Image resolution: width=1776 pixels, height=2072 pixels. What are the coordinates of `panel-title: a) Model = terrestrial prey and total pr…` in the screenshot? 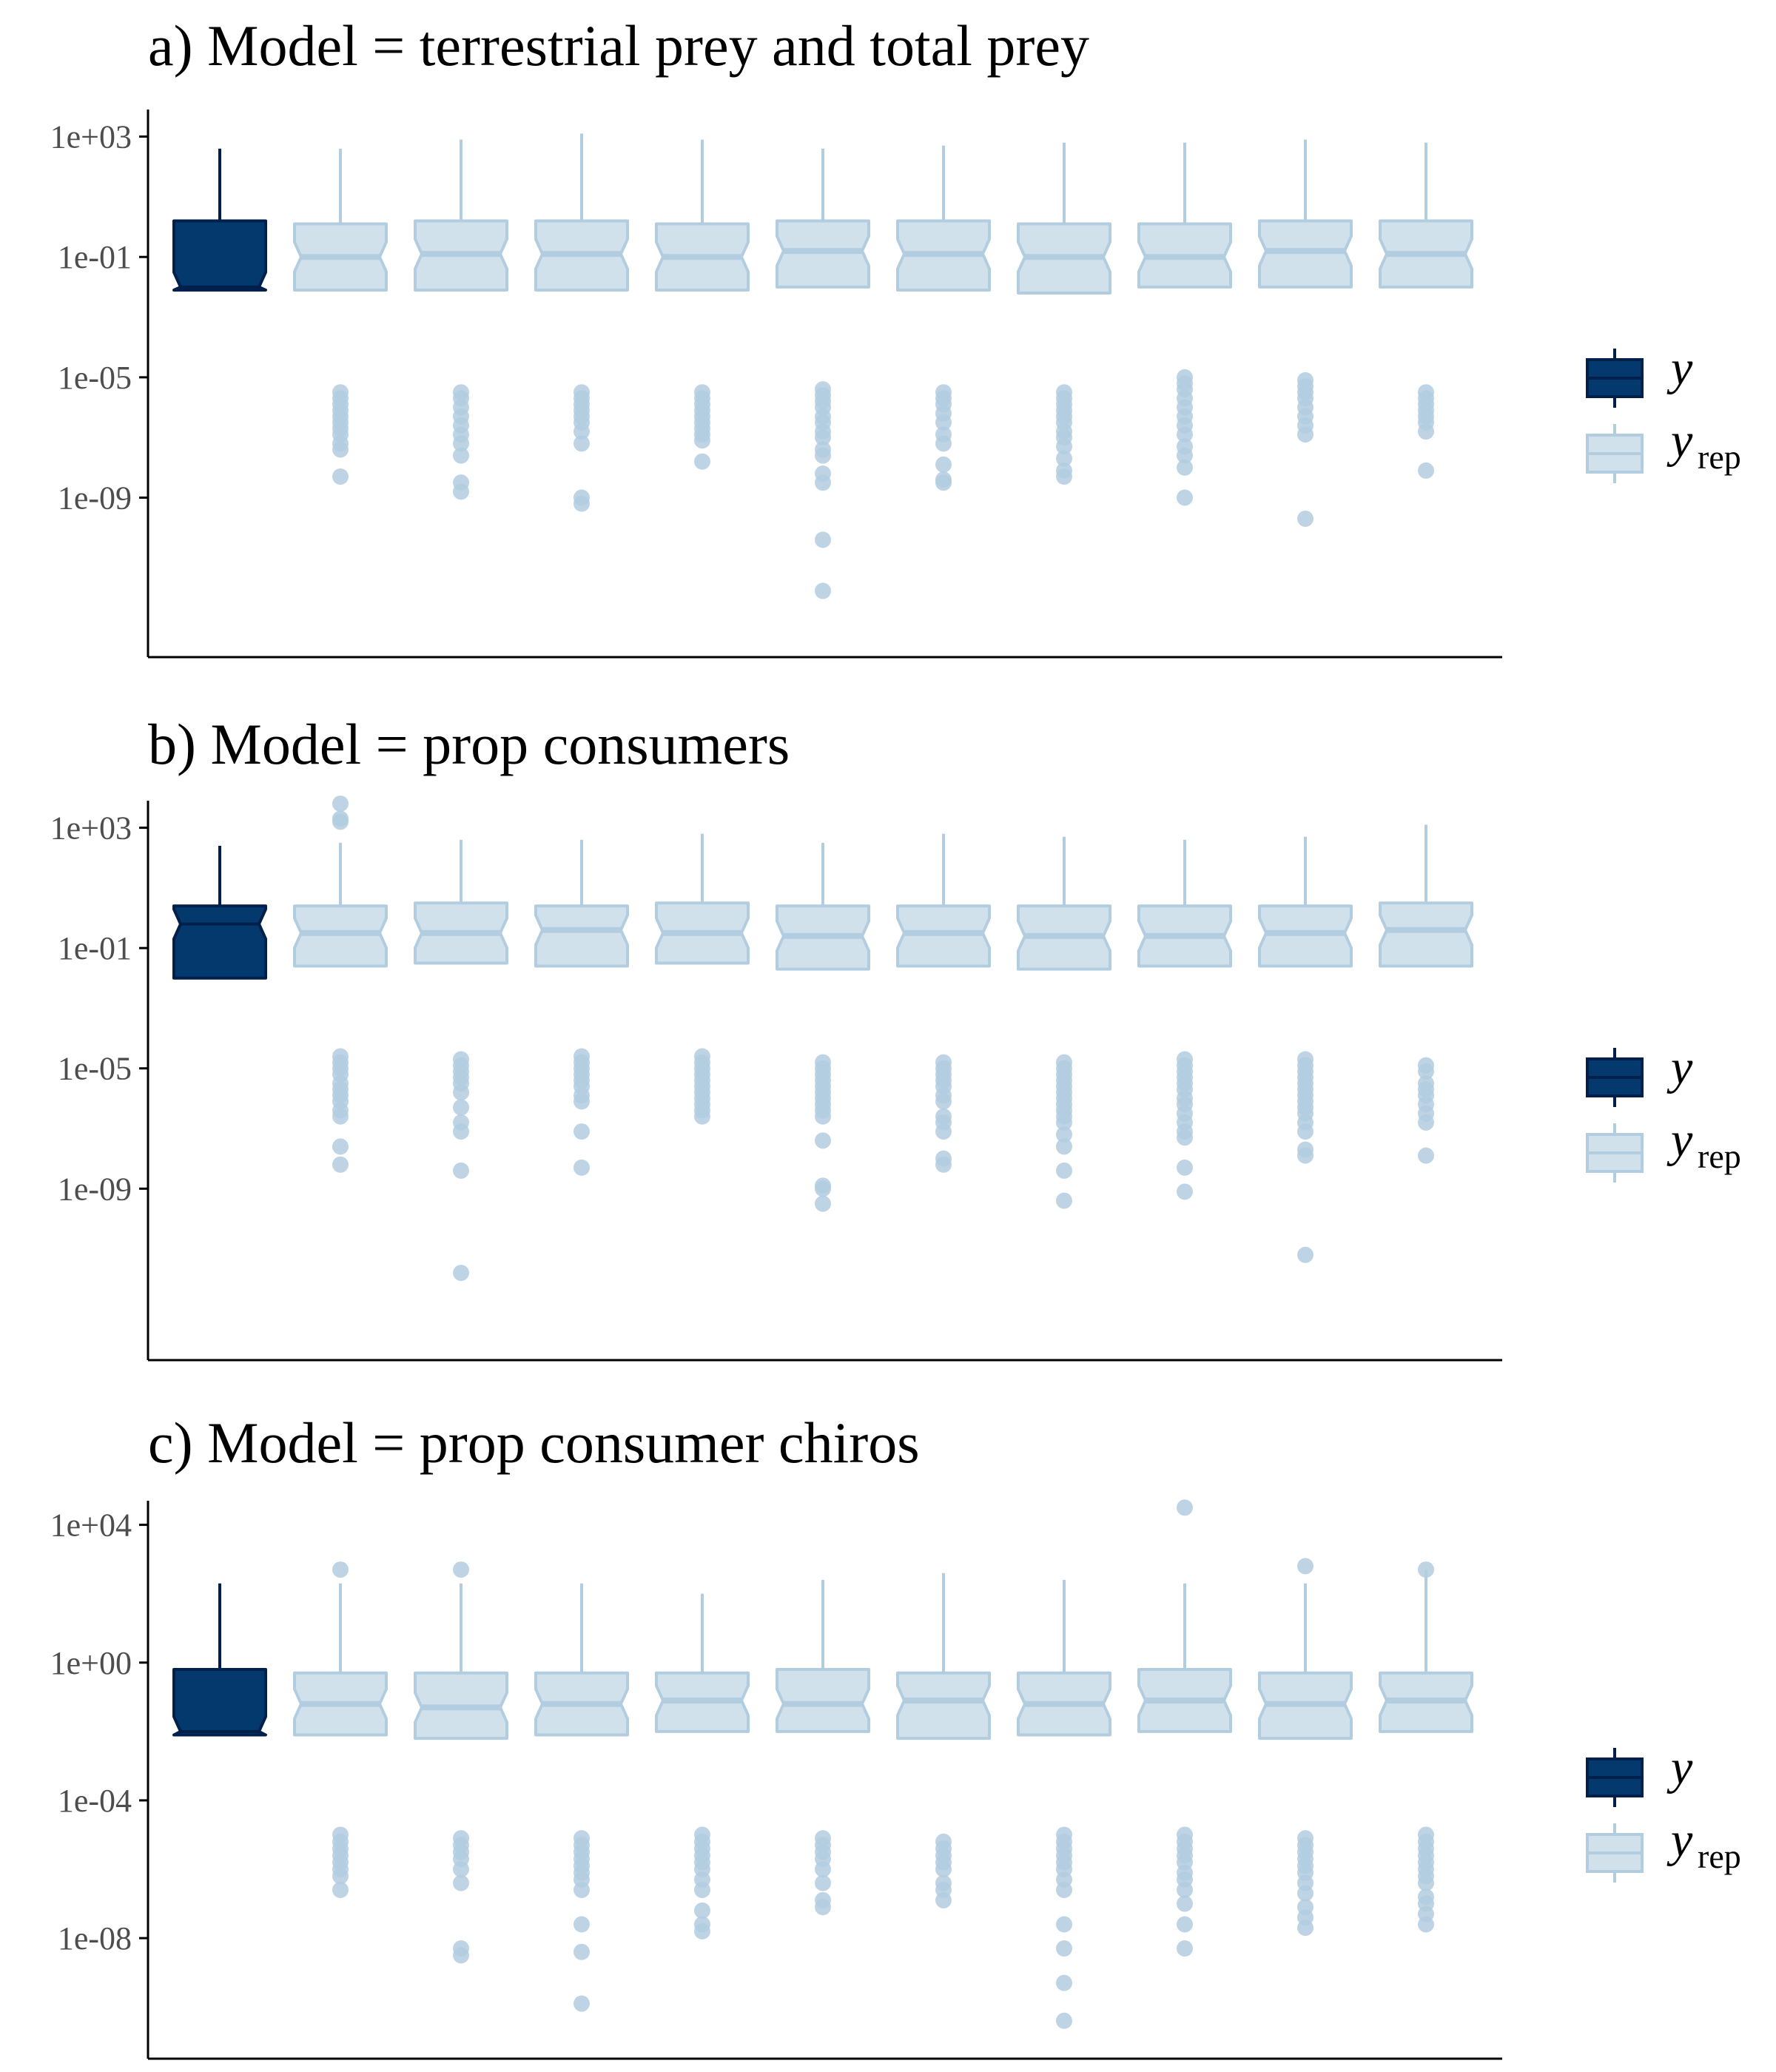 It's located at (618, 45).